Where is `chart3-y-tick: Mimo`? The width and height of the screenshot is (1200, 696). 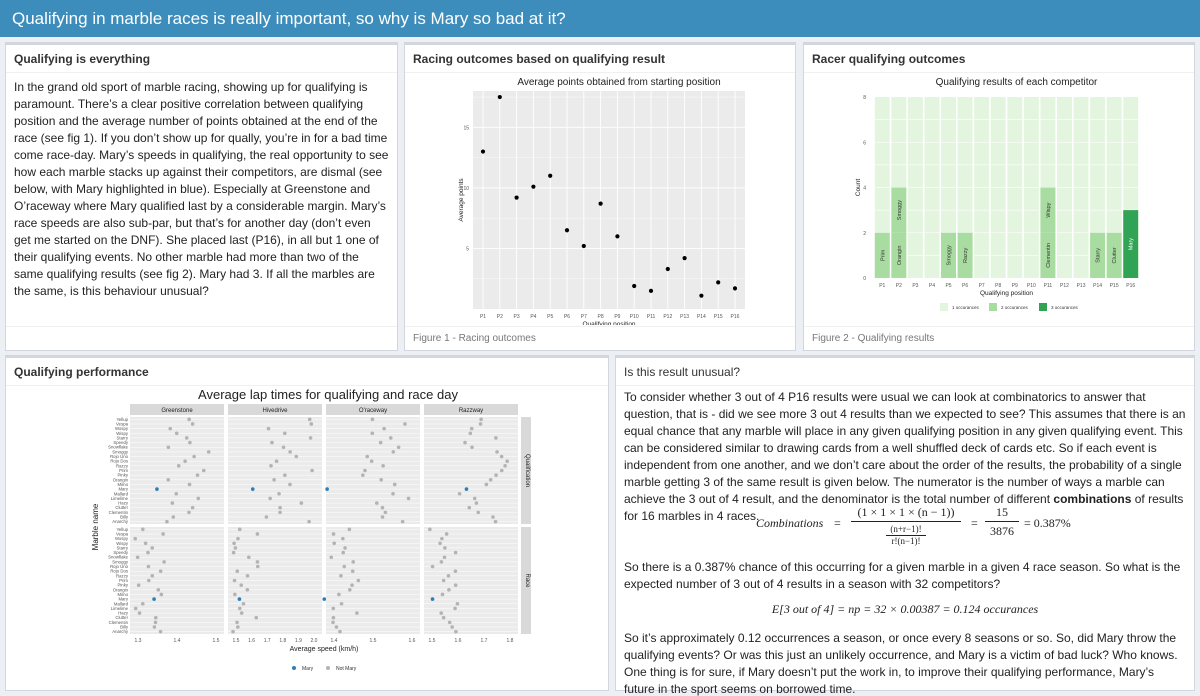 chart3-y-tick: Mimo is located at coordinates (122, 484).